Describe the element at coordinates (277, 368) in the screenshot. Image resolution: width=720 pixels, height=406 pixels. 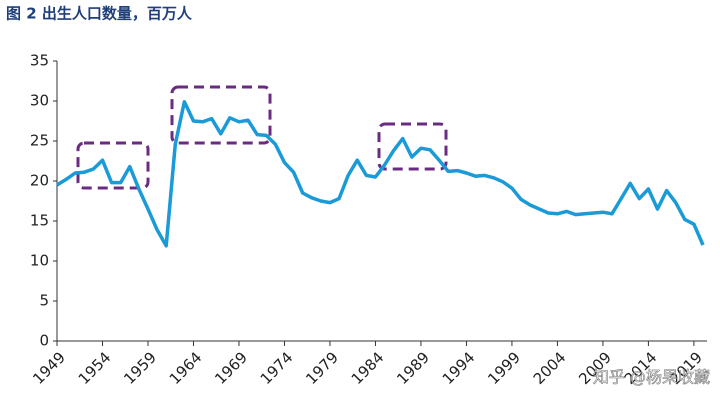
I see `x-tick-label: 1974` at that location.